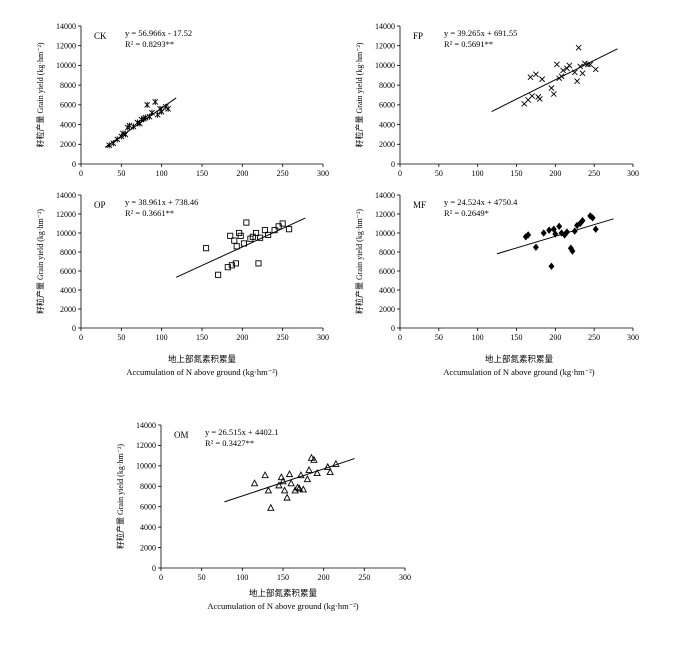 The width and height of the screenshot is (697, 658). Describe the element at coordinates (240, 247) in the screenshot. I see `trend-line-op` at that location.